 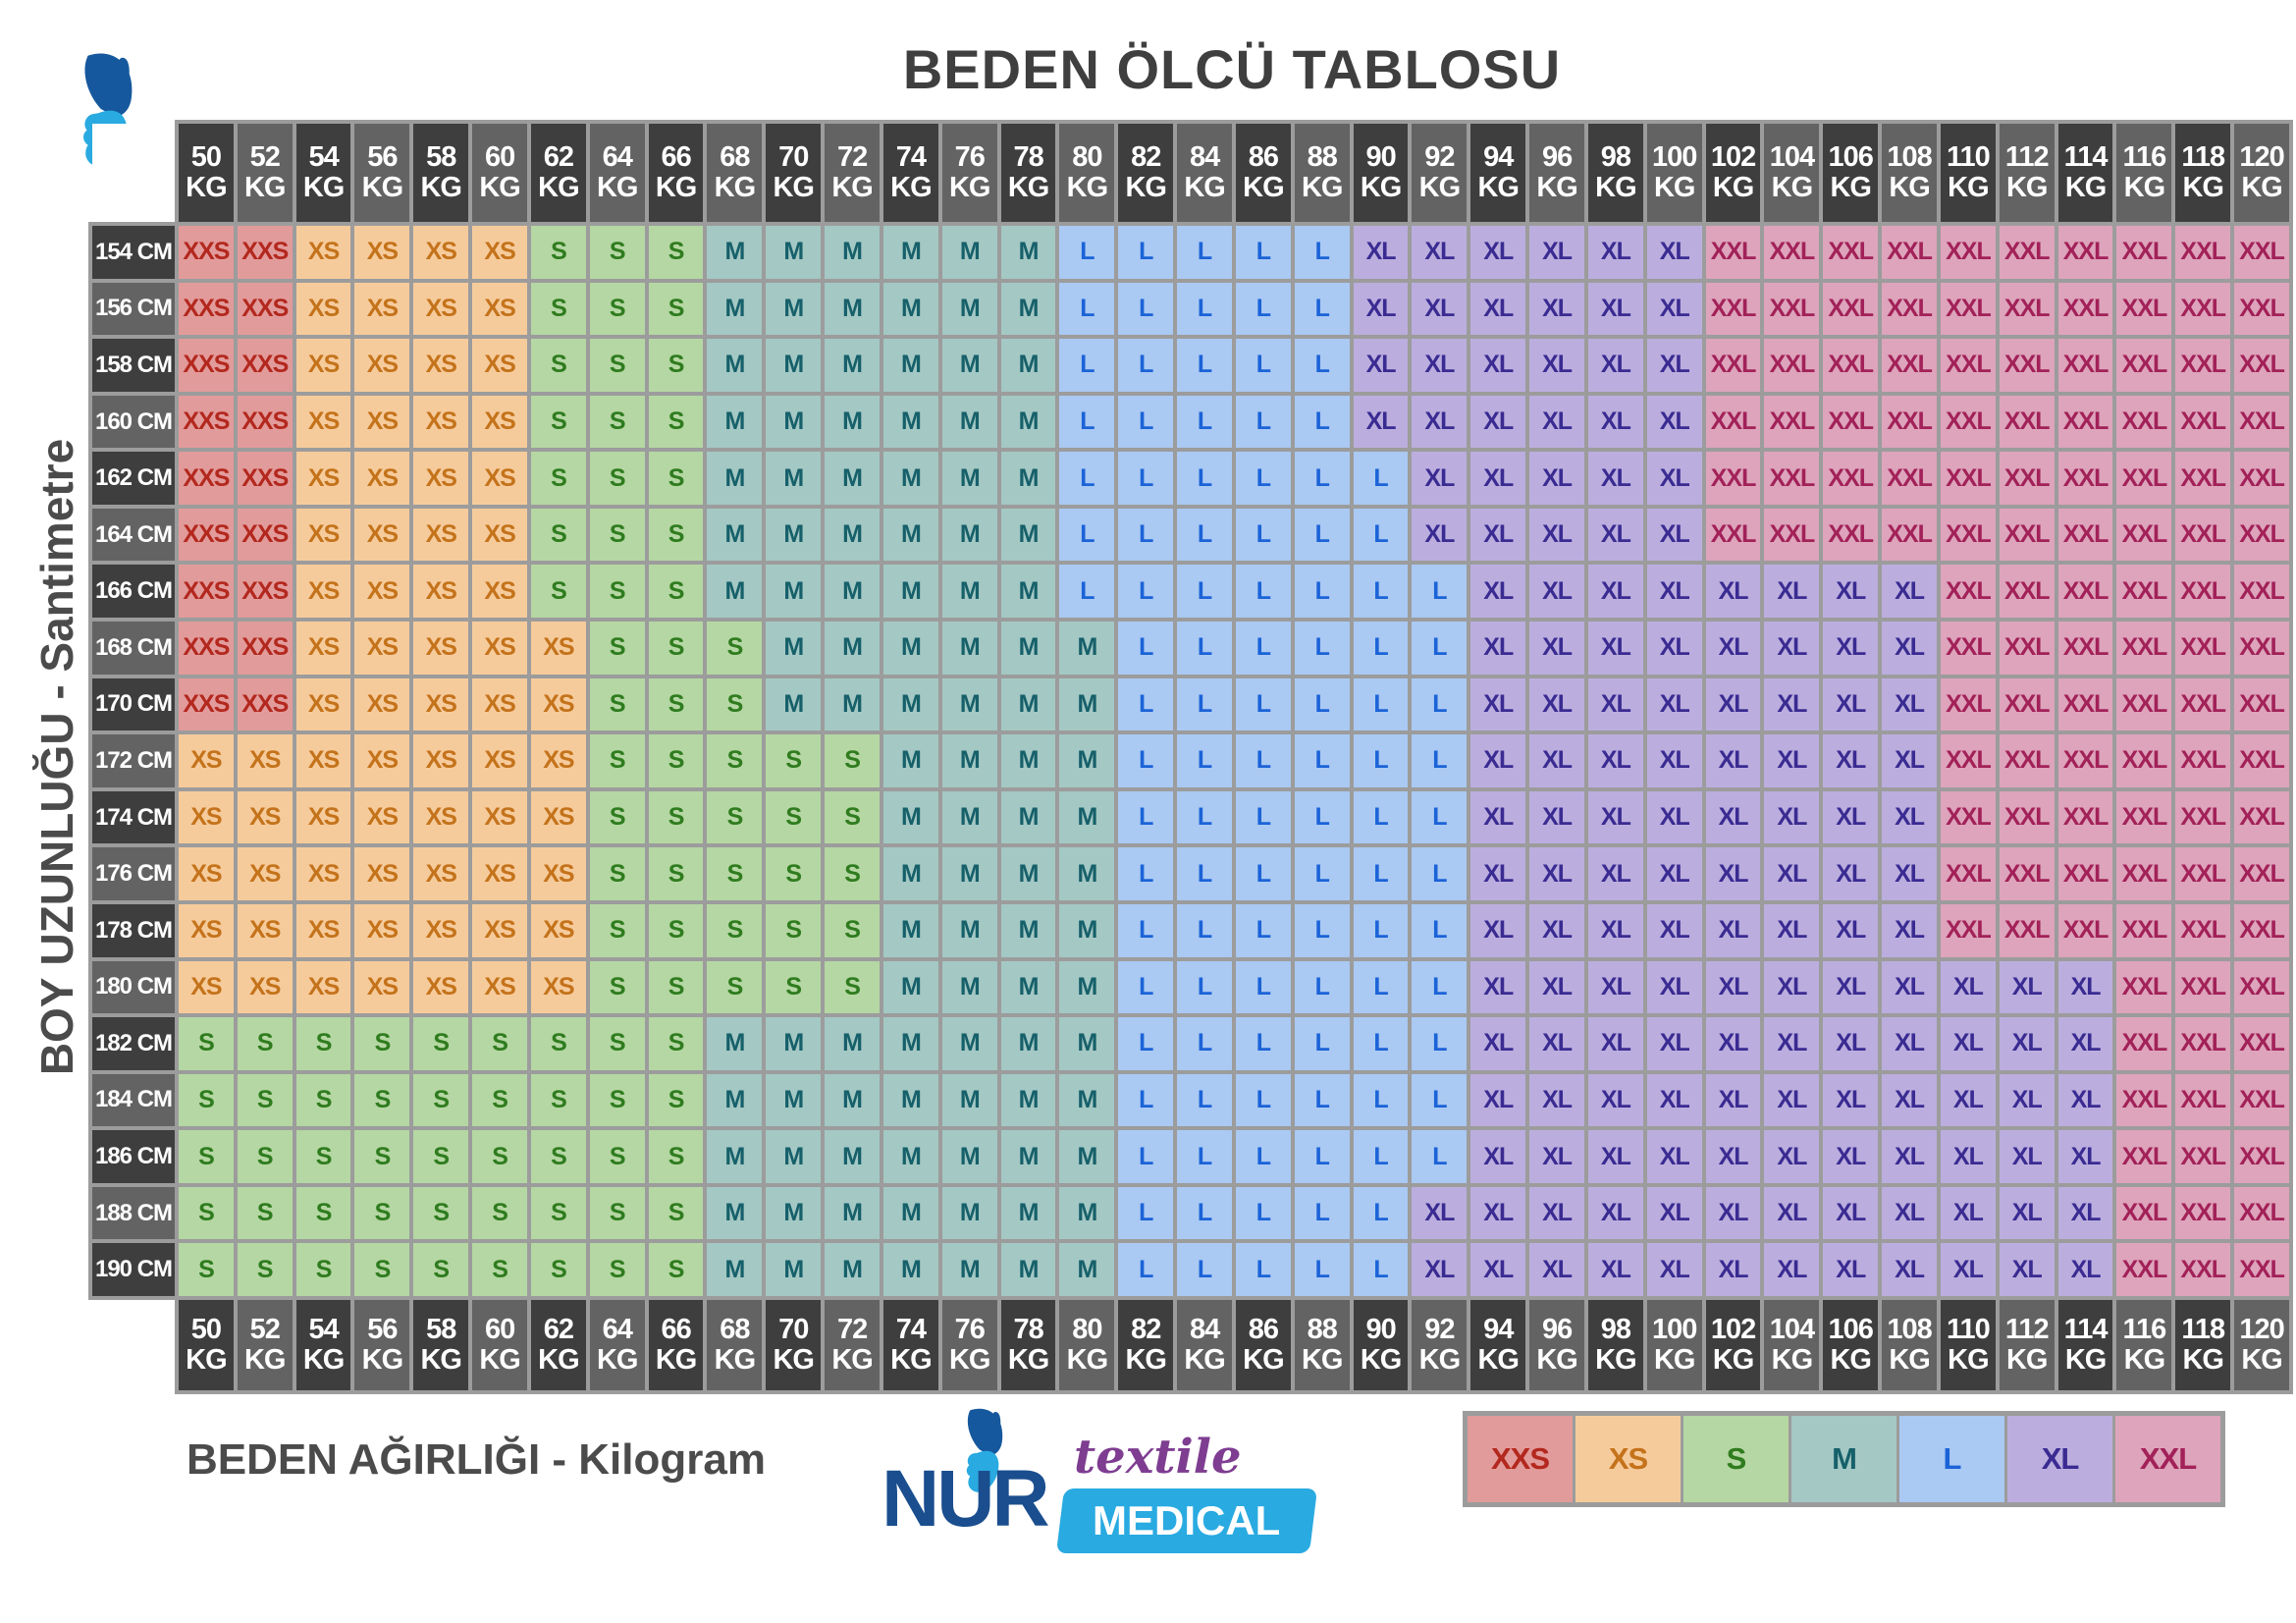 What do you see at coordinates (133, 173) in the screenshot?
I see `table-corner` at bounding box center [133, 173].